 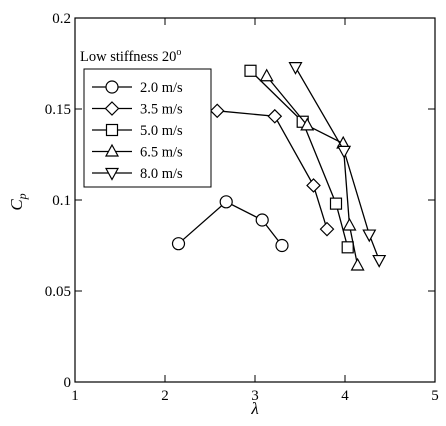 What do you see at coordinates (61, 19) in the screenshot?
I see `y-tick-label: 0.2` at bounding box center [61, 19].